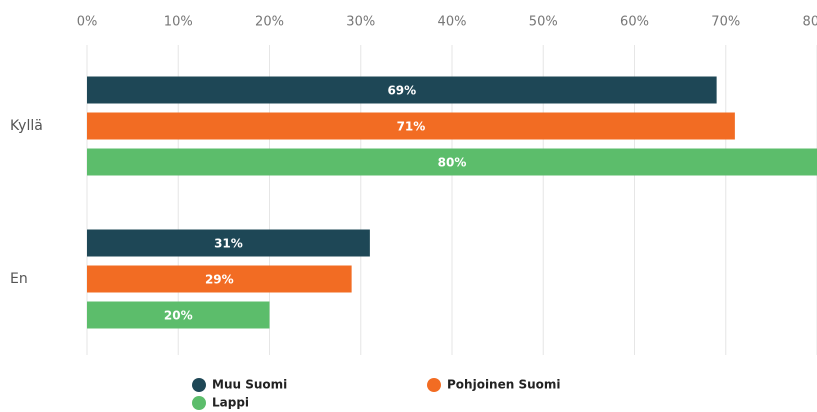 The height and width of the screenshot is (412, 817). Describe the element at coordinates (452, 22) in the screenshot. I see `x-tick-label: 40%` at that location.